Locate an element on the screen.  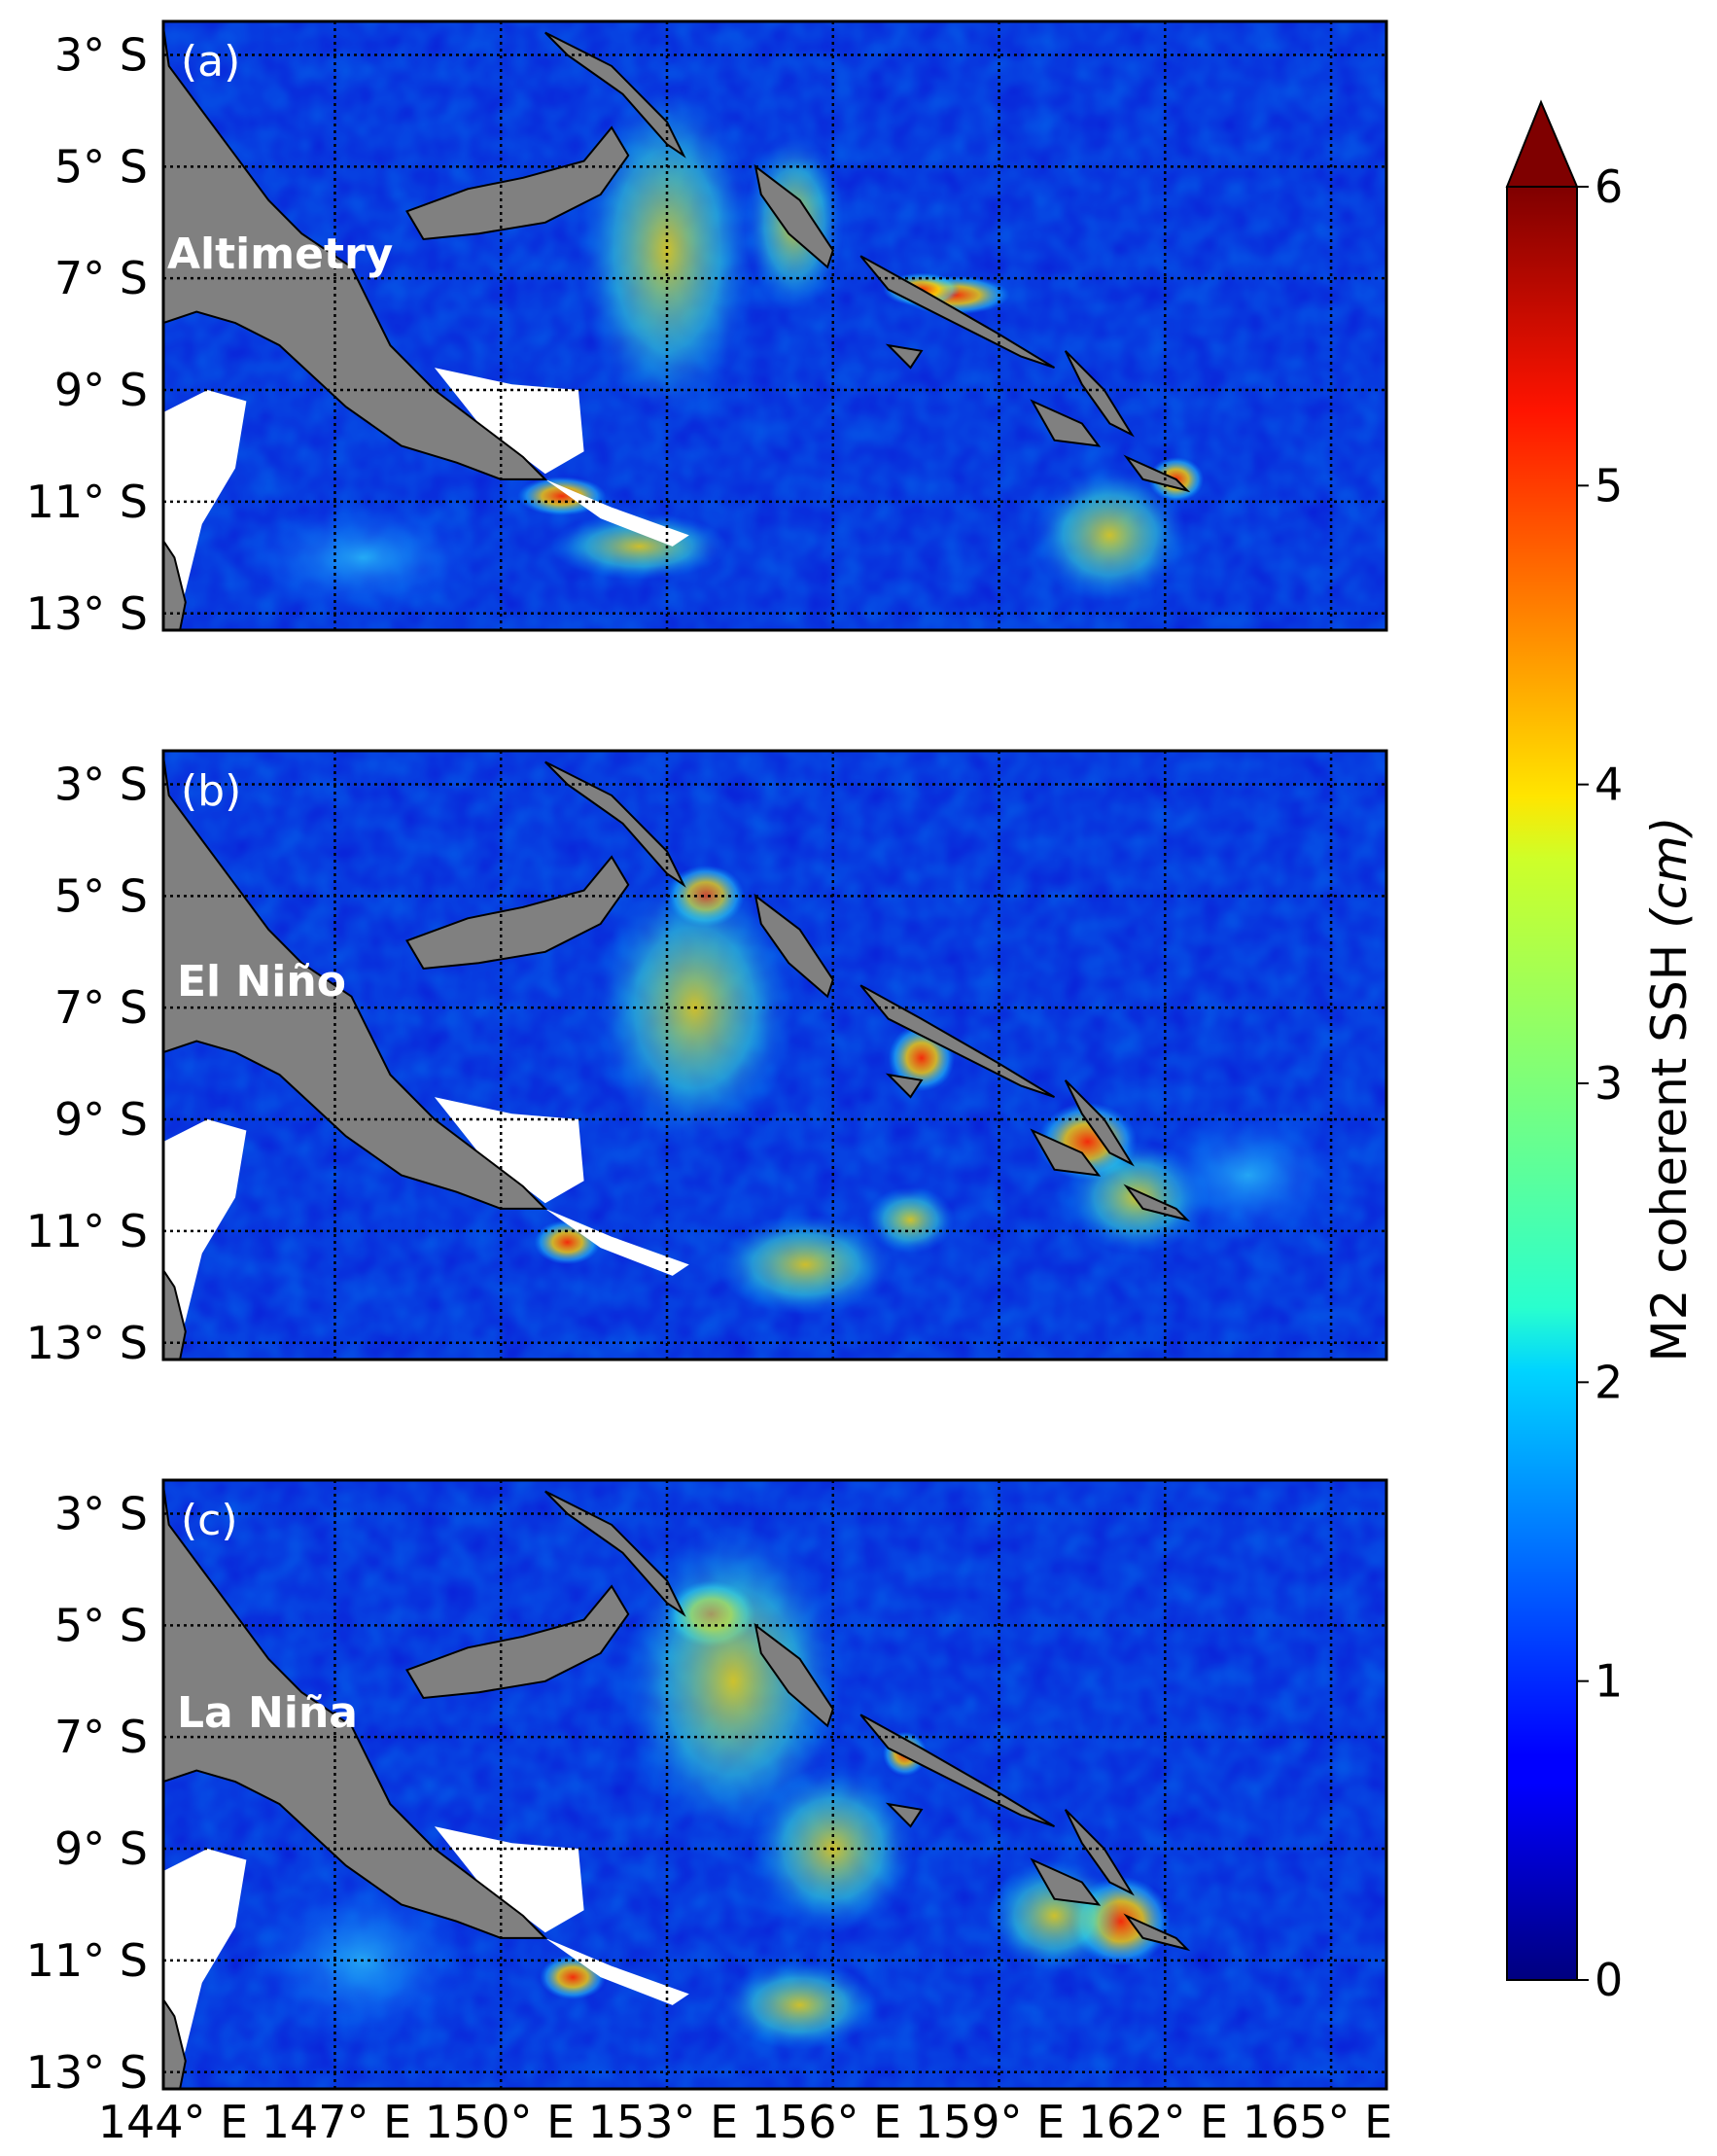
panel-title: La Niña is located at coordinates (267, 1713).